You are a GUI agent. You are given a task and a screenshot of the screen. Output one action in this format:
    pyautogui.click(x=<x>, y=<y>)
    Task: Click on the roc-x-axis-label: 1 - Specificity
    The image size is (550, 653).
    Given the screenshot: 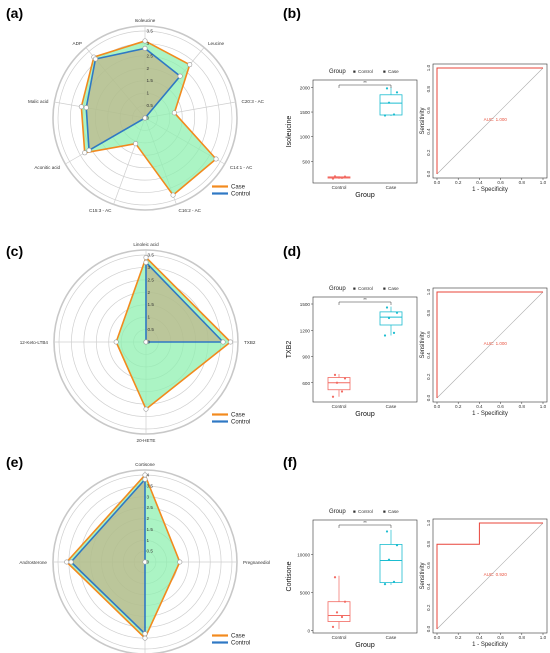 What is the action you would take?
    pyautogui.click(x=490, y=645)
    